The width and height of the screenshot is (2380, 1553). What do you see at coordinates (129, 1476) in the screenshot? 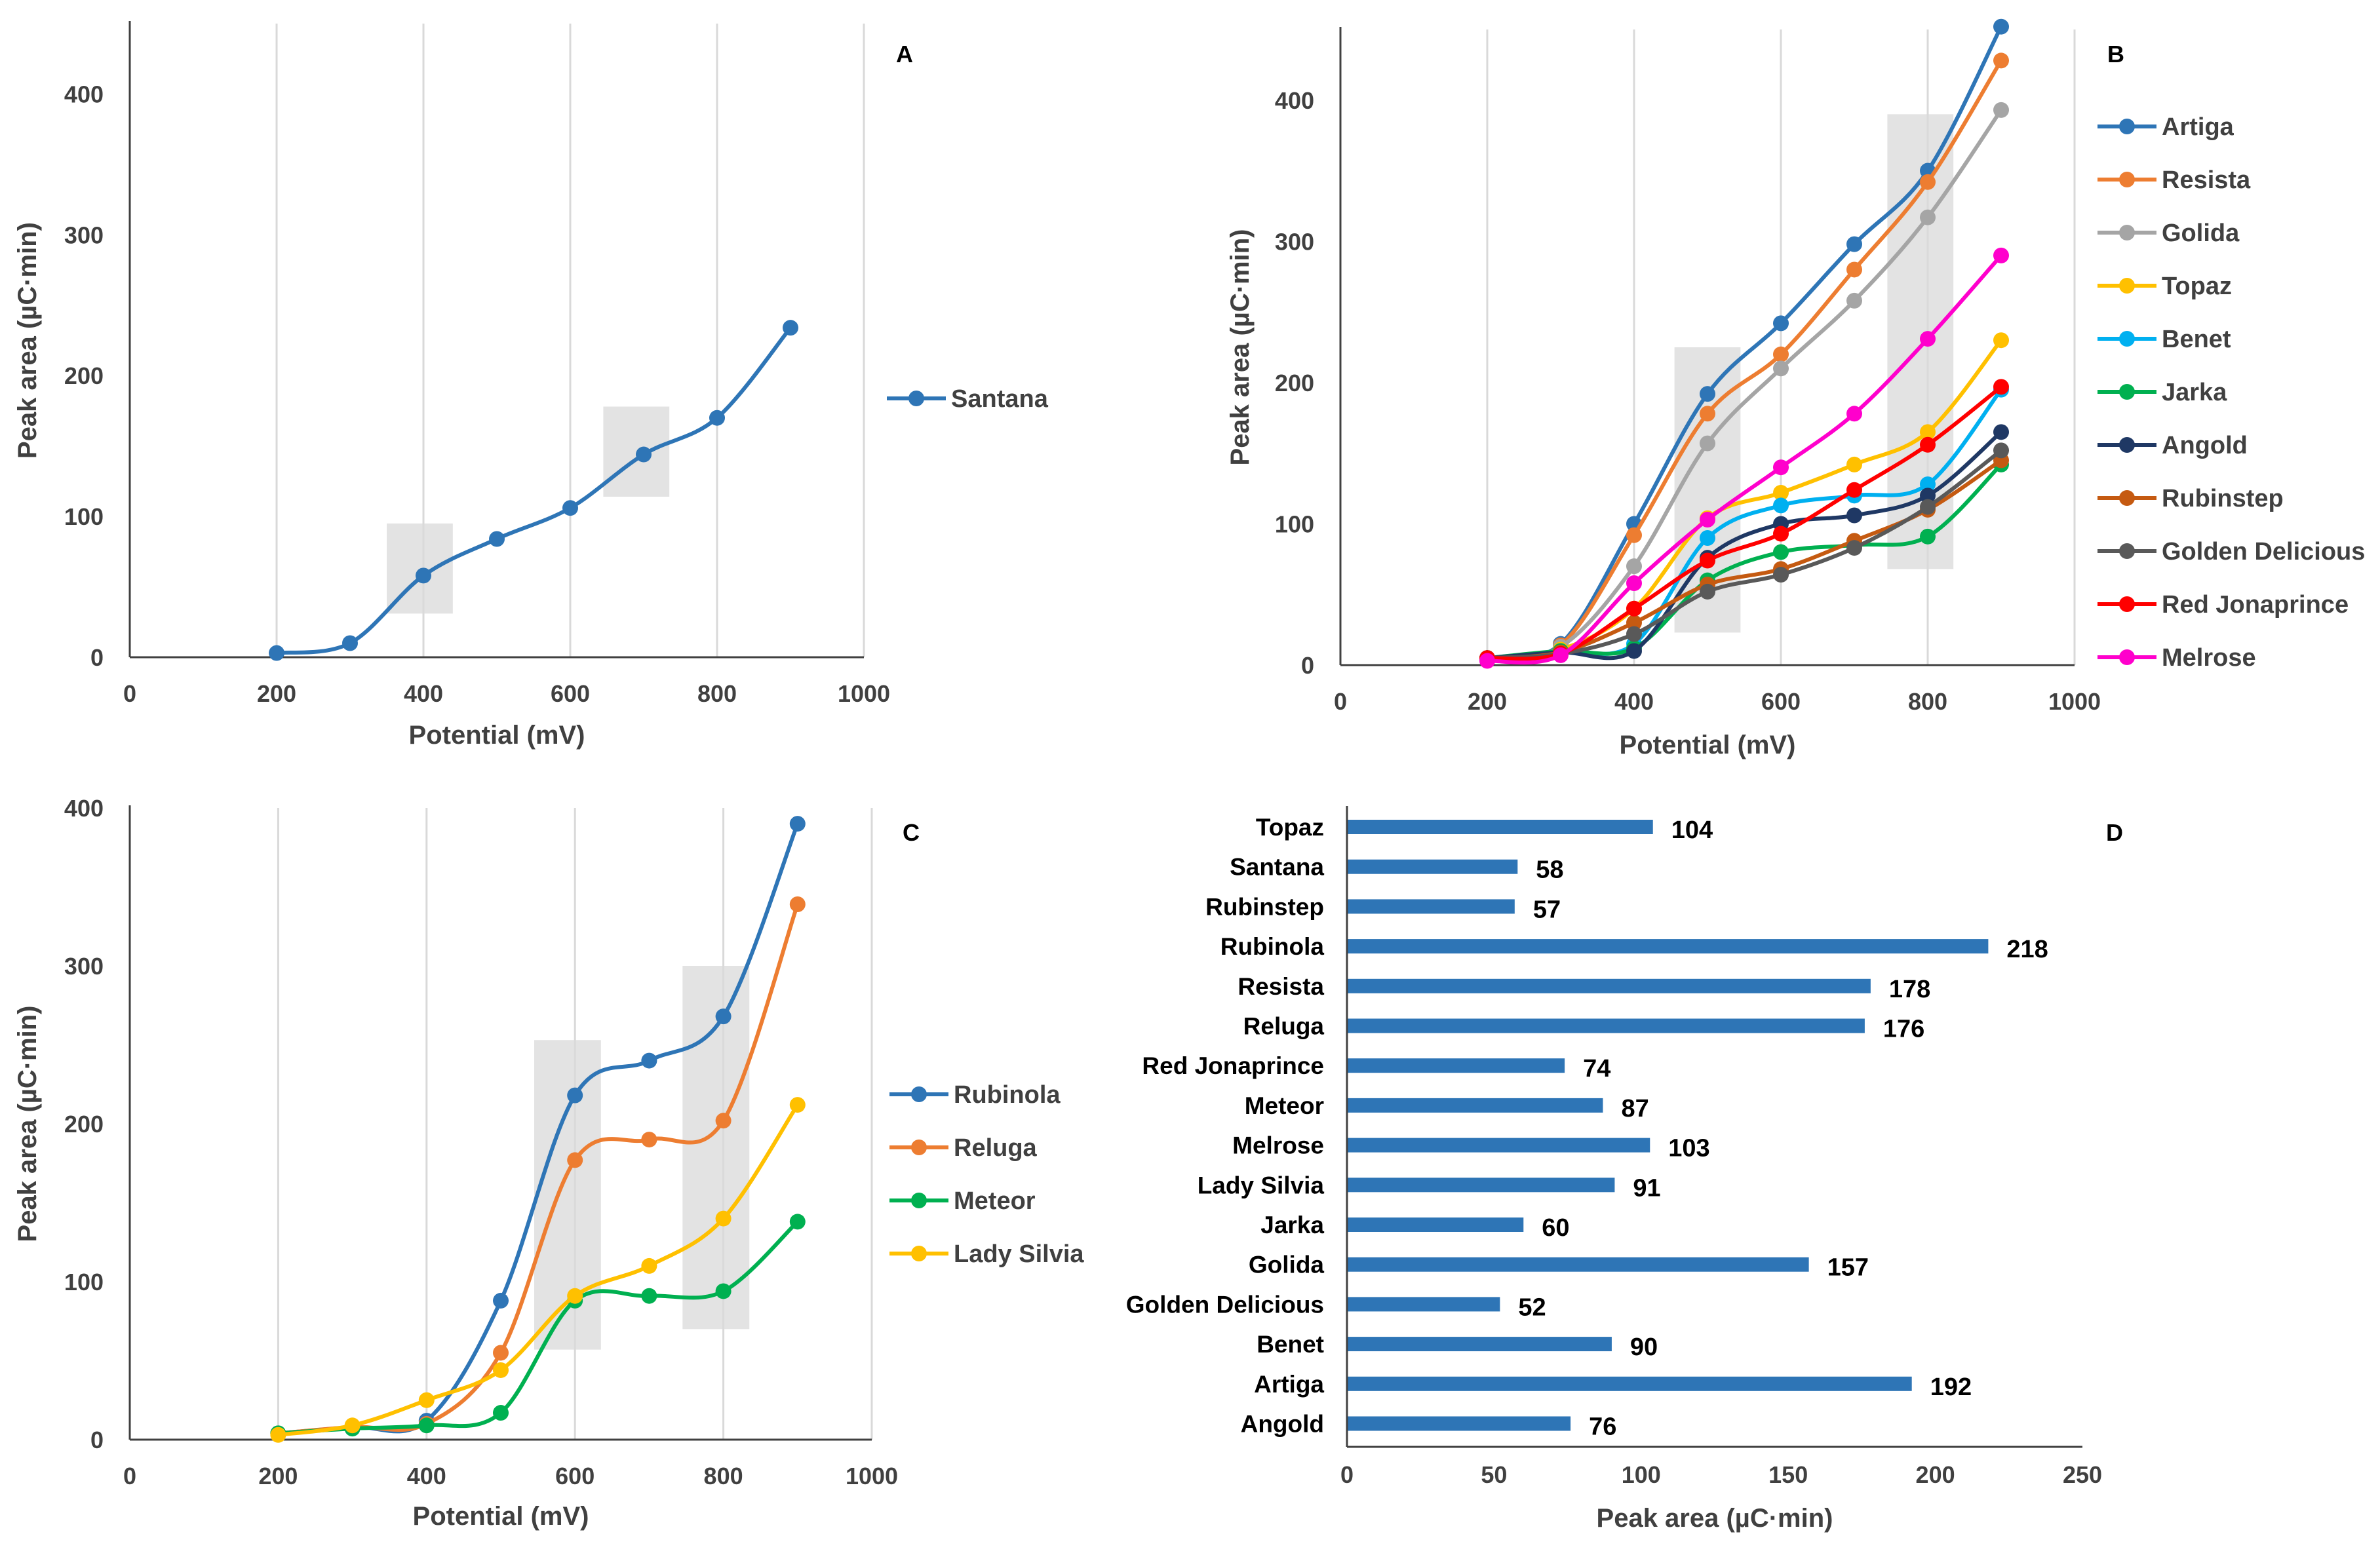
I see `x-tick-label: 0` at bounding box center [129, 1476].